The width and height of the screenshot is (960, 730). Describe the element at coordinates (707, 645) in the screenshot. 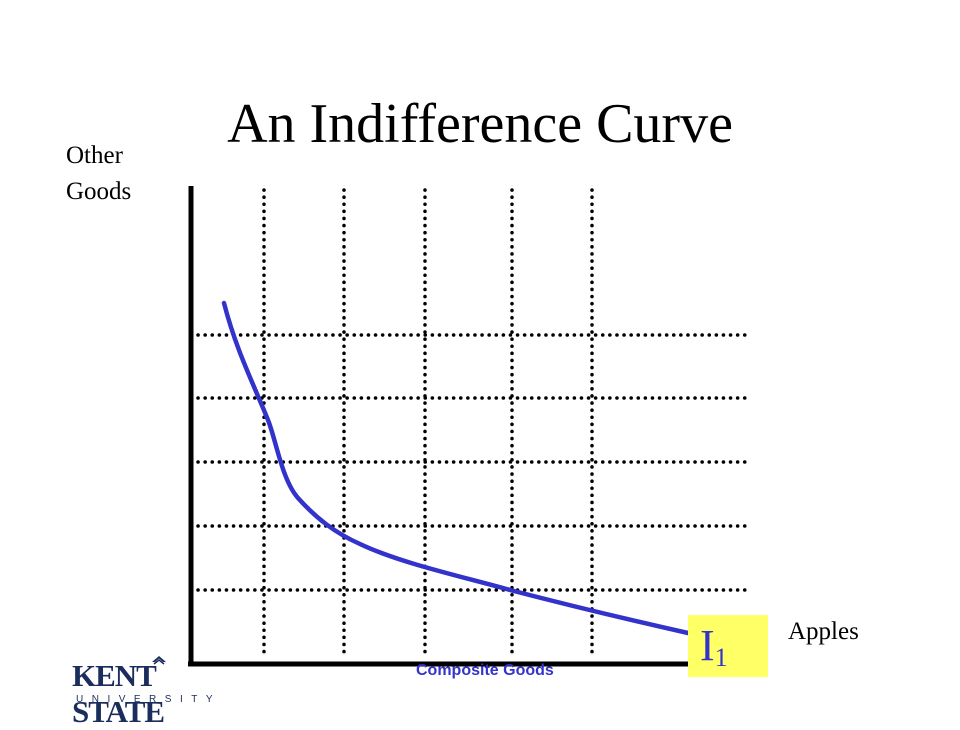

I see `curve-label-name: I` at that location.